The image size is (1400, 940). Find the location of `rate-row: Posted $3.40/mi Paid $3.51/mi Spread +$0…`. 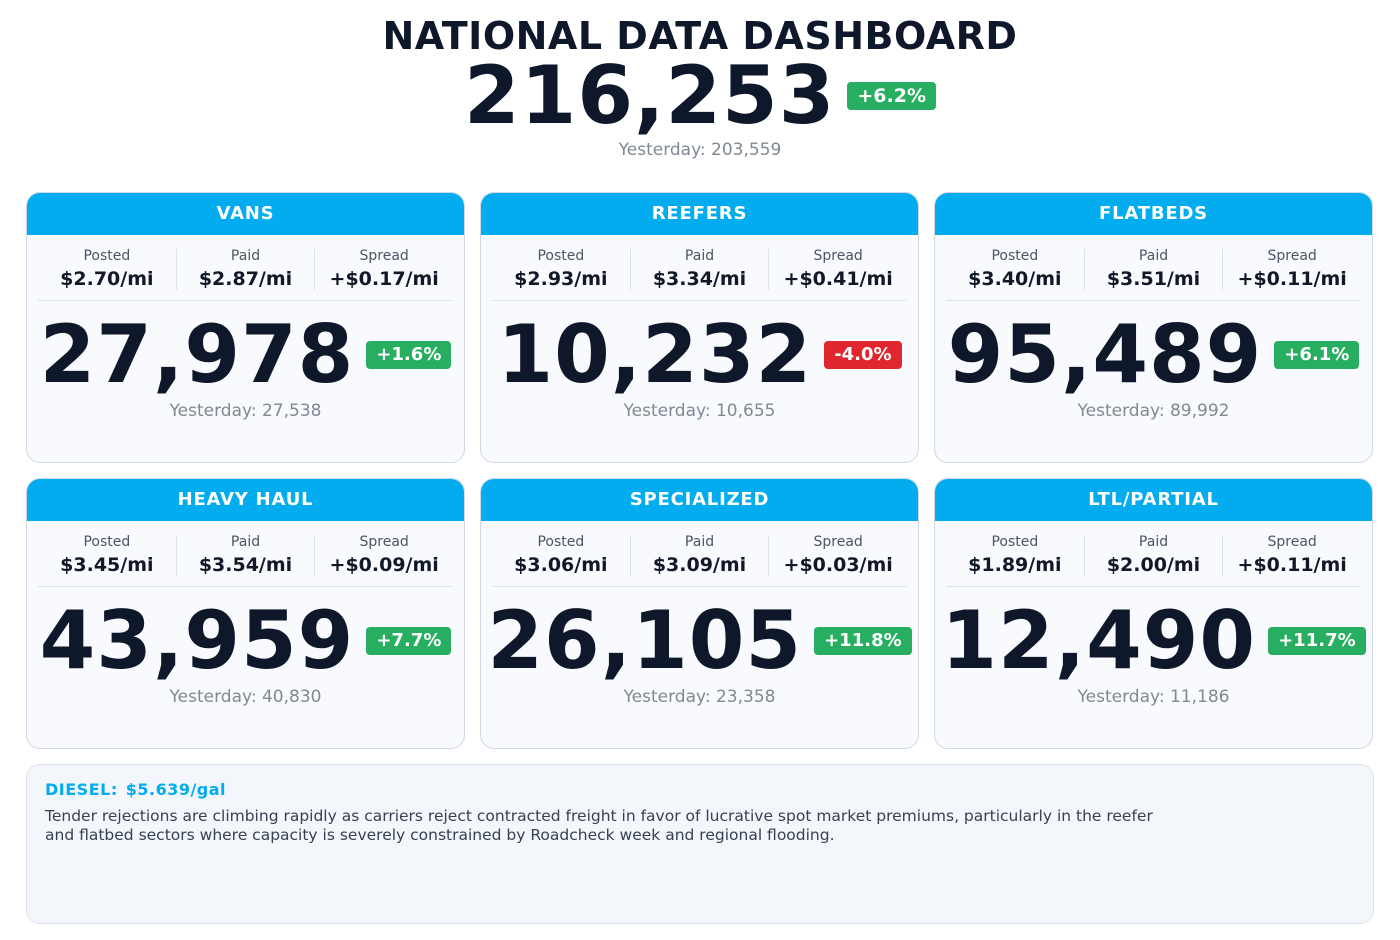

rate-row: Posted $3.40/mi Paid $3.51/mi Spread +$0… is located at coordinates (1153, 275).